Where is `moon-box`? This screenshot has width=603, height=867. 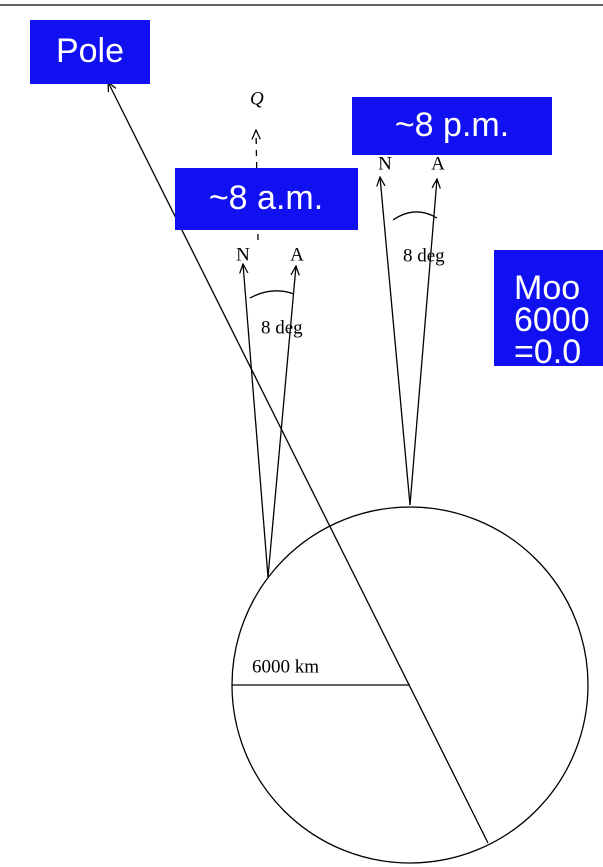
moon-box is located at coordinates (548, 308).